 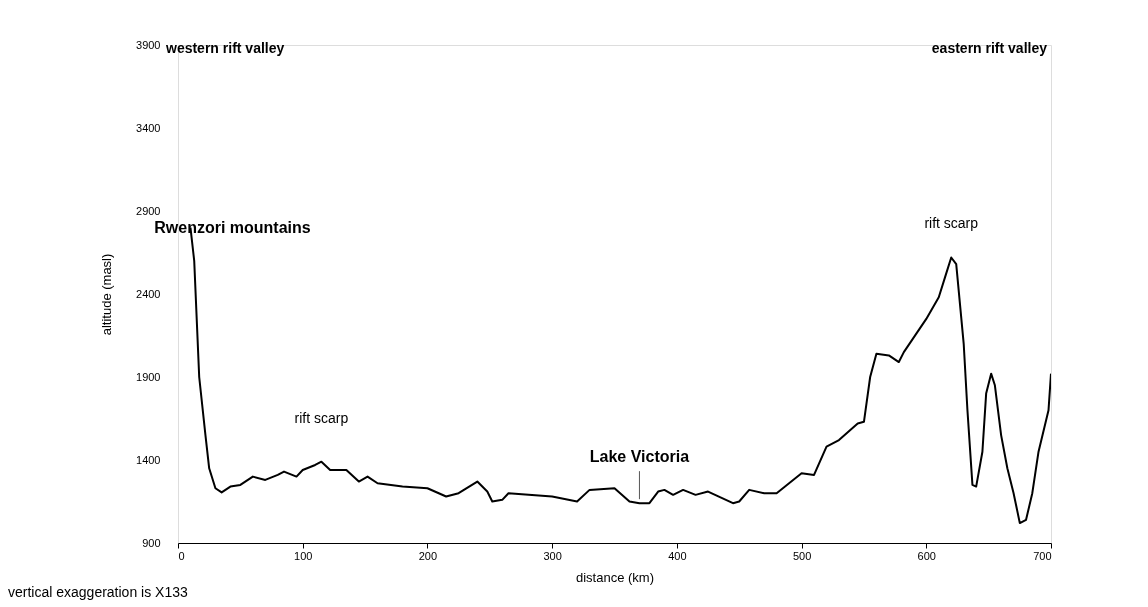 I want to click on x-tick-label: 400, so click(x=677, y=555).